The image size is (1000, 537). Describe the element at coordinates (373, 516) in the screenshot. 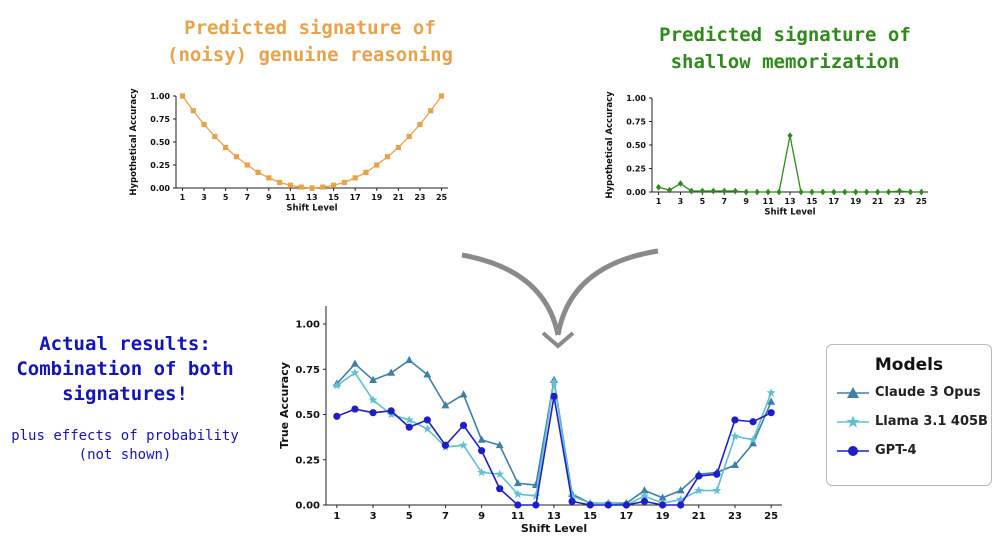

I see `x-tick-label: 3` at that location.